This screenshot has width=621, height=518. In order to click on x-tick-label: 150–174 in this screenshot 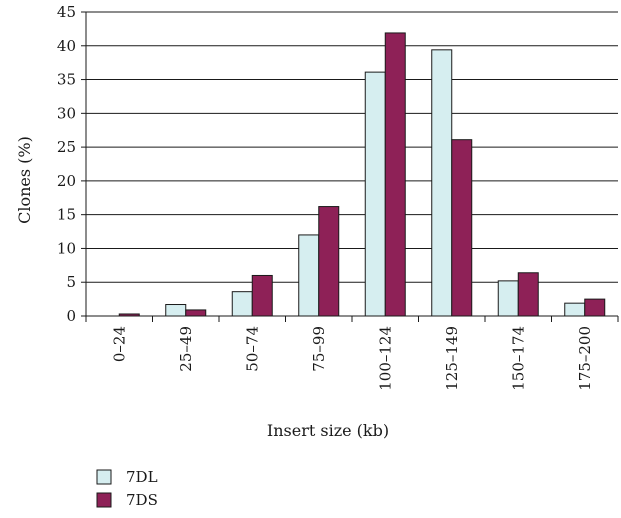, I will do `click(518, 358)`.